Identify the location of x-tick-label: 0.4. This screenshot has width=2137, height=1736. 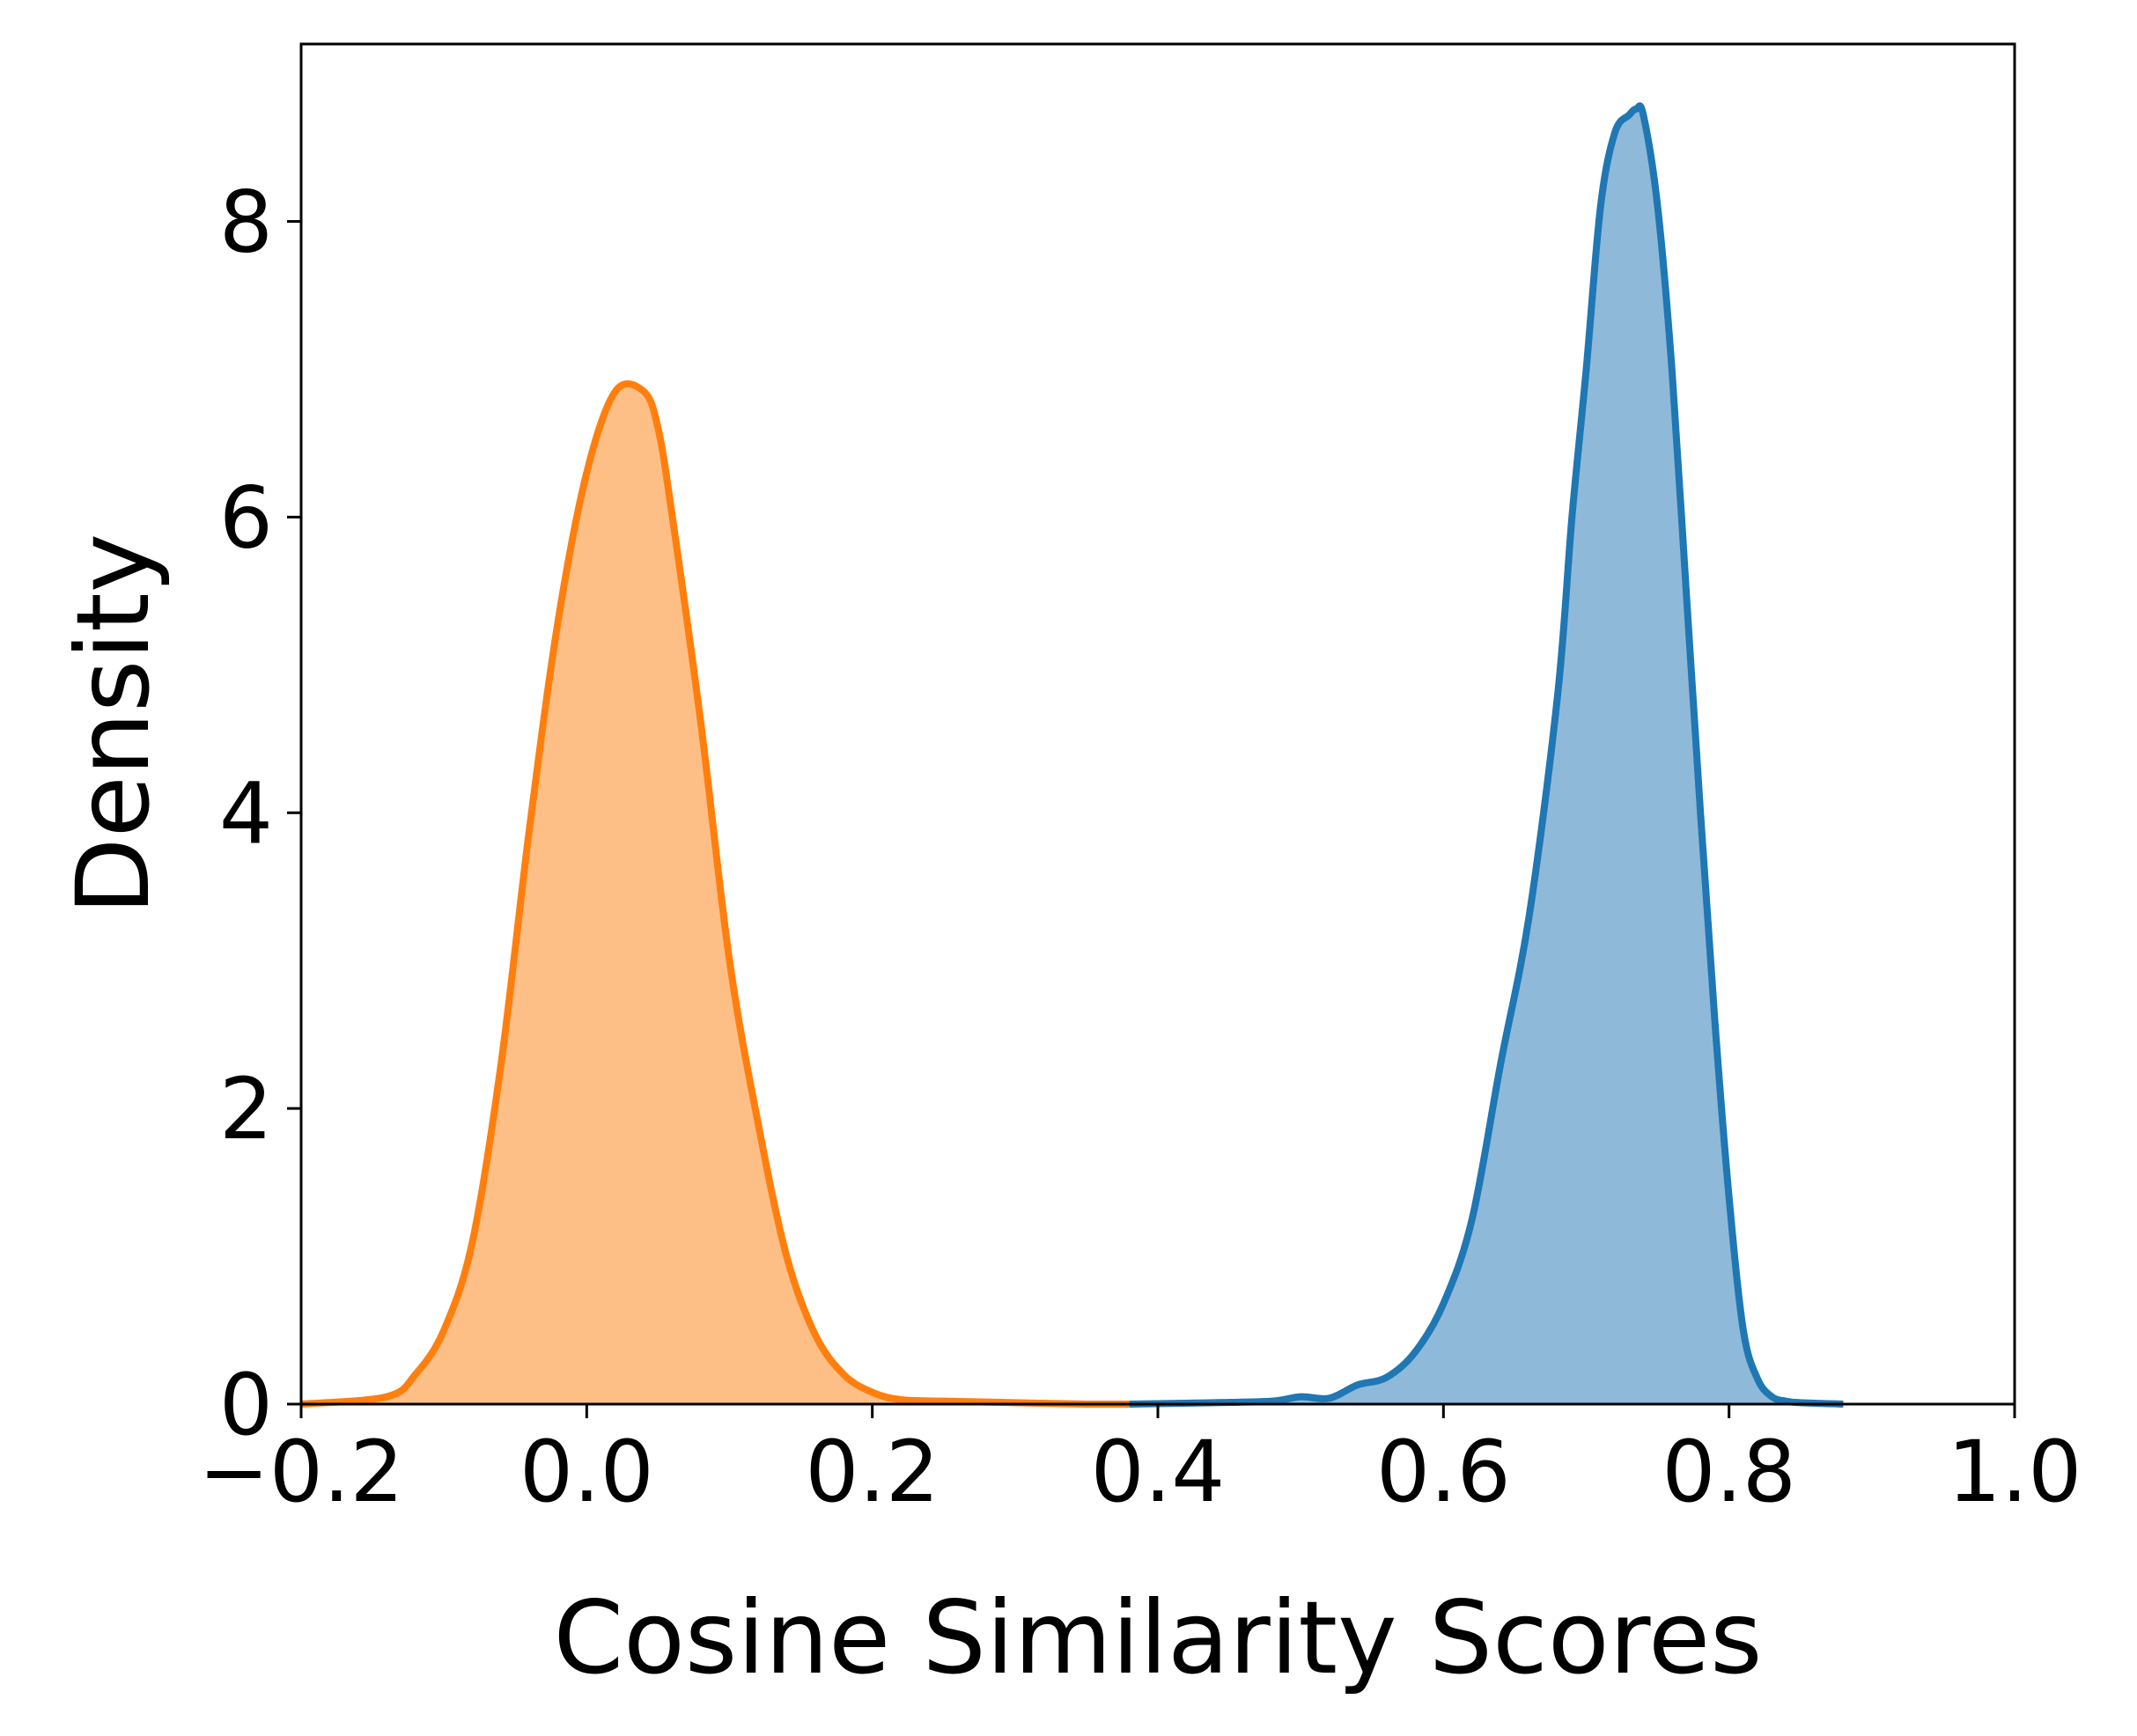
(1158, 1472).